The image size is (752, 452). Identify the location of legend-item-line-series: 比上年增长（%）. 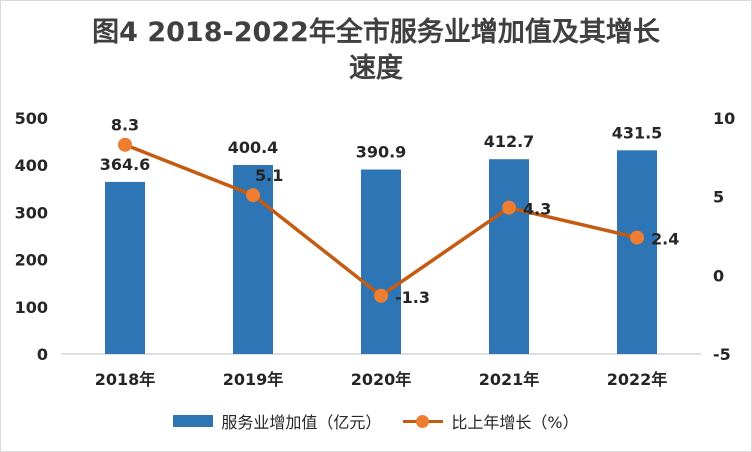
(491, 421).